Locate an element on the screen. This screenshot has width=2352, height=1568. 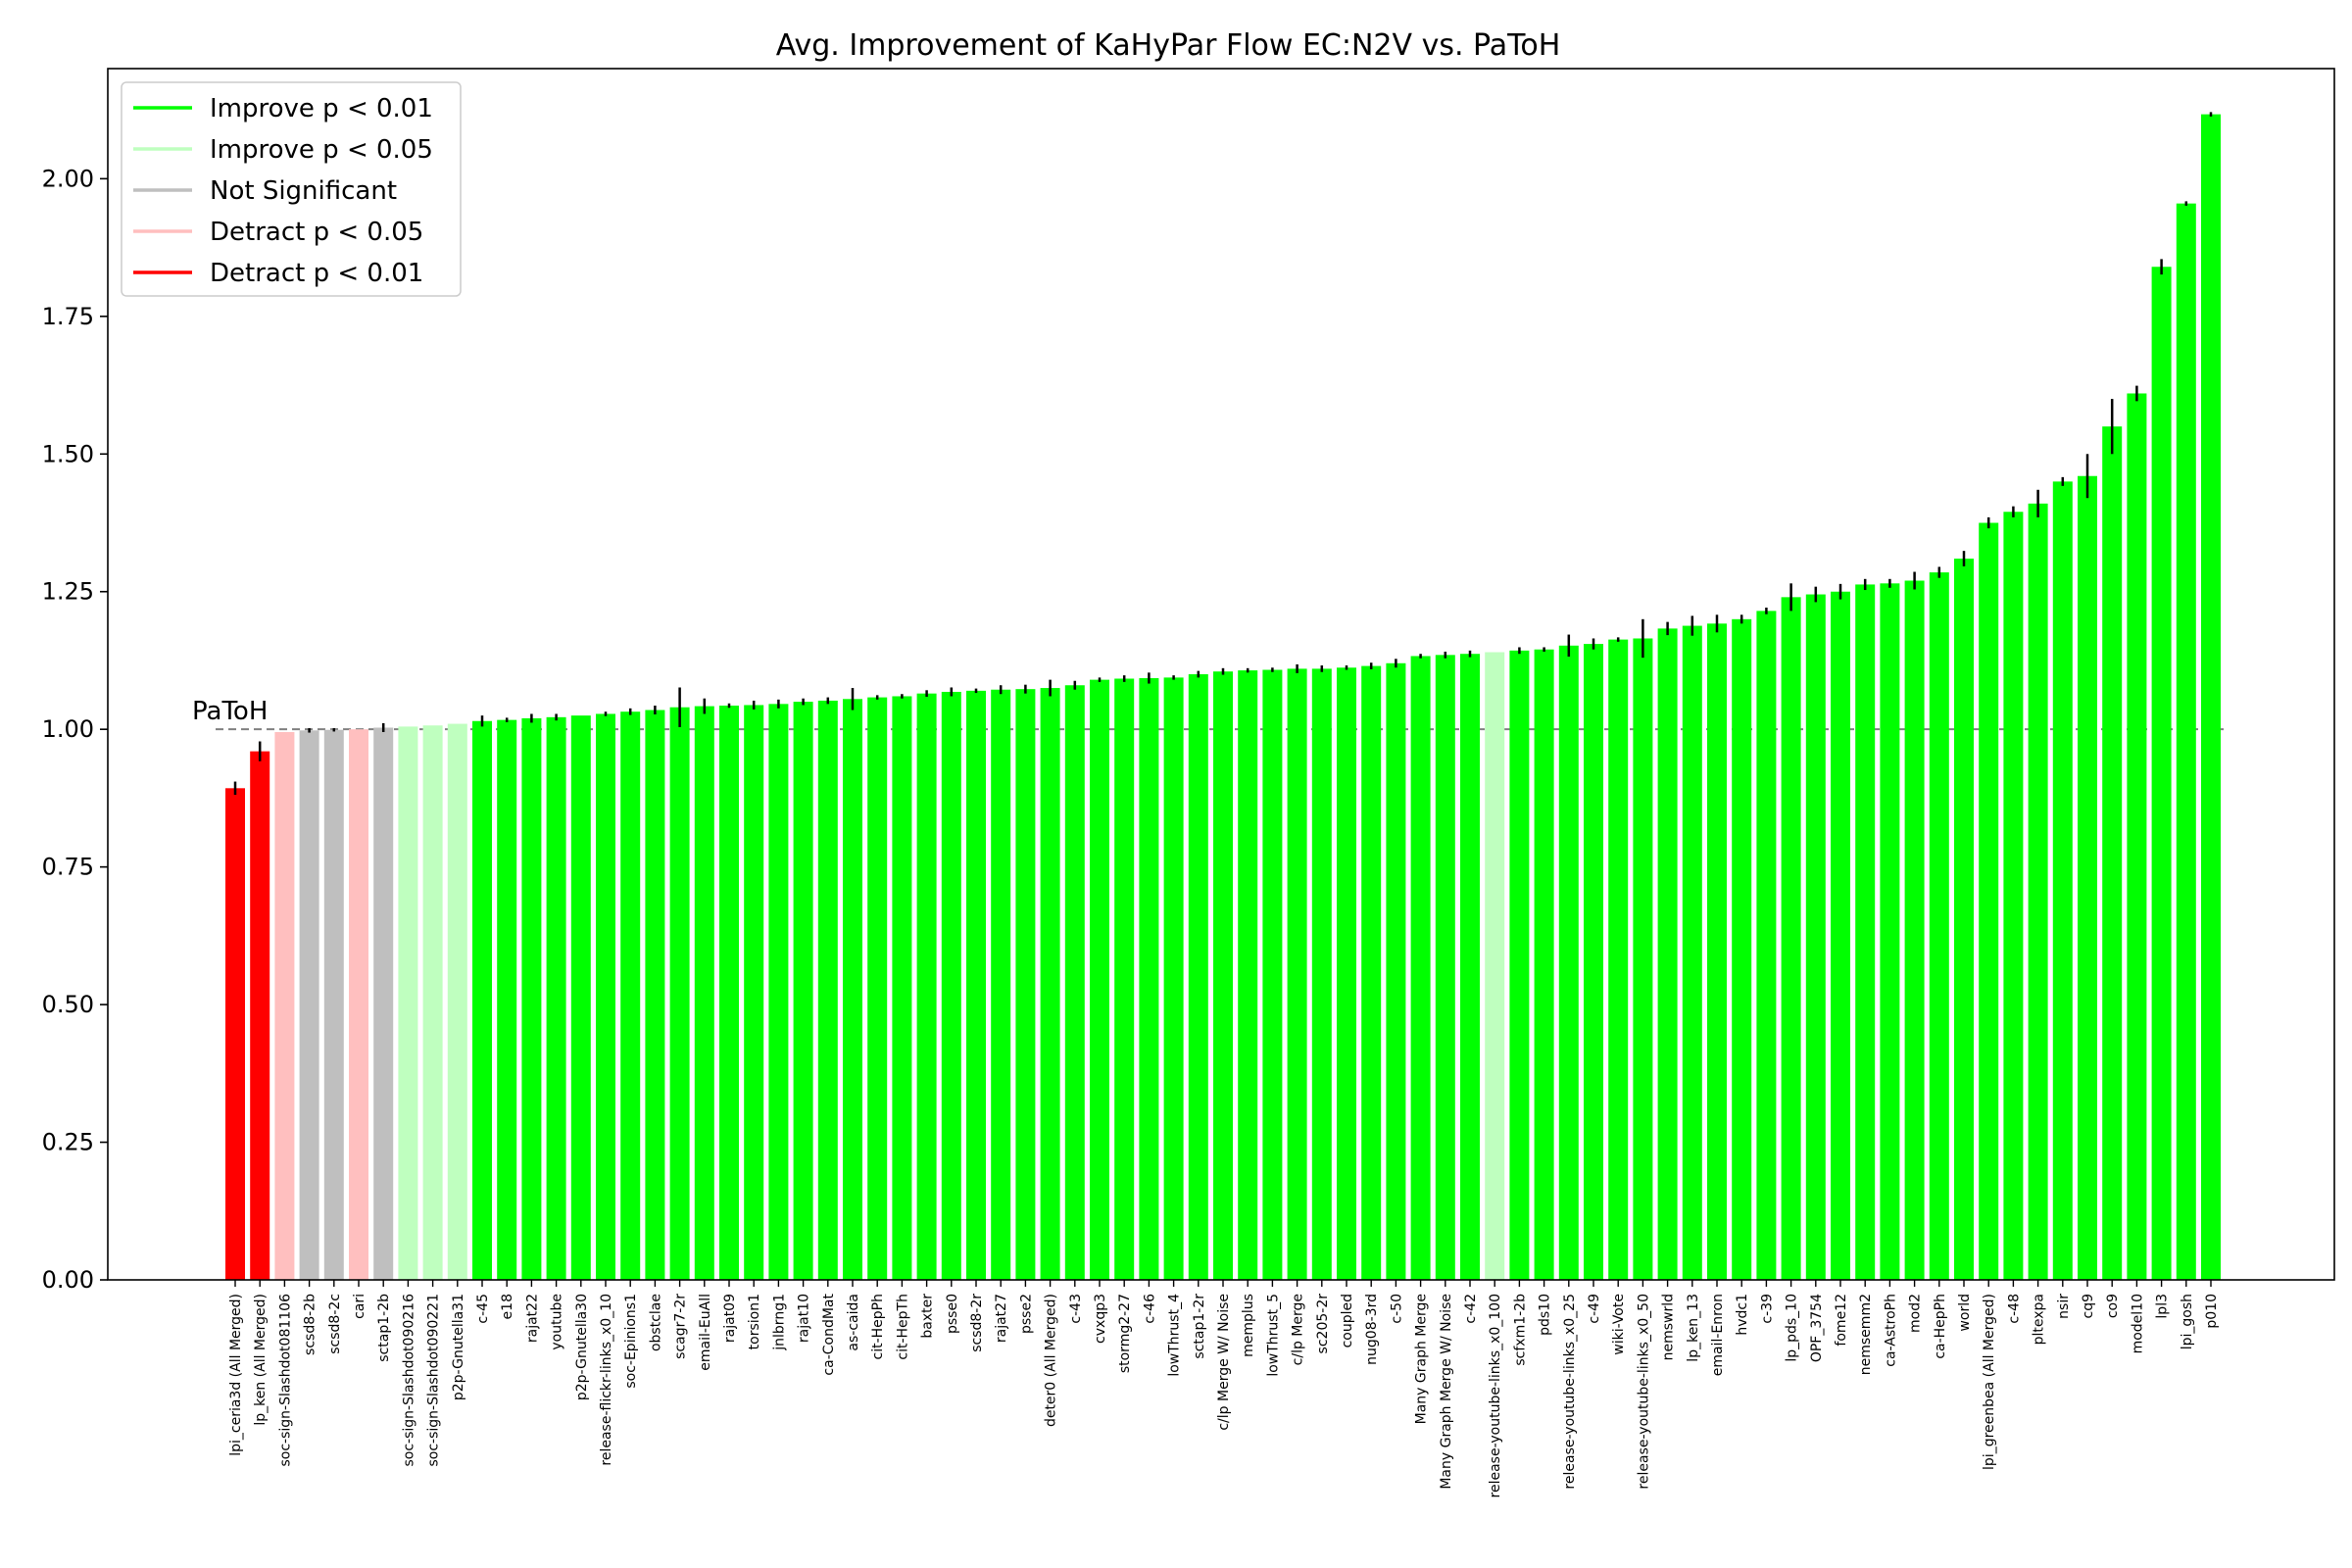
x-tick-label: cvxqp3 is located at coordinates (1100, 1319).